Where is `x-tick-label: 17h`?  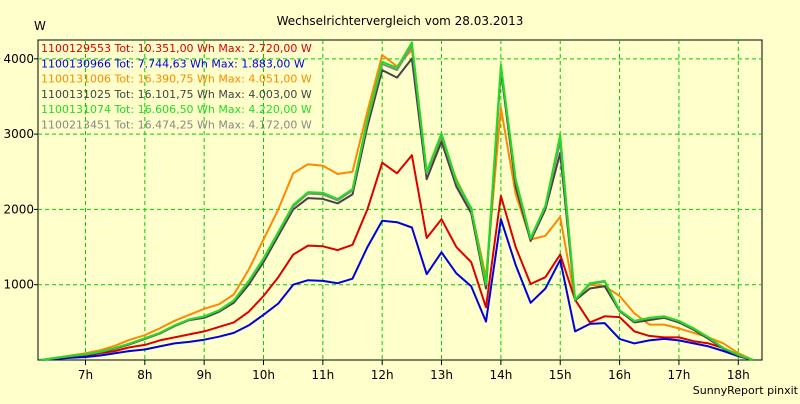 x-tick-label: 17h is located at coordinates (678, 375).